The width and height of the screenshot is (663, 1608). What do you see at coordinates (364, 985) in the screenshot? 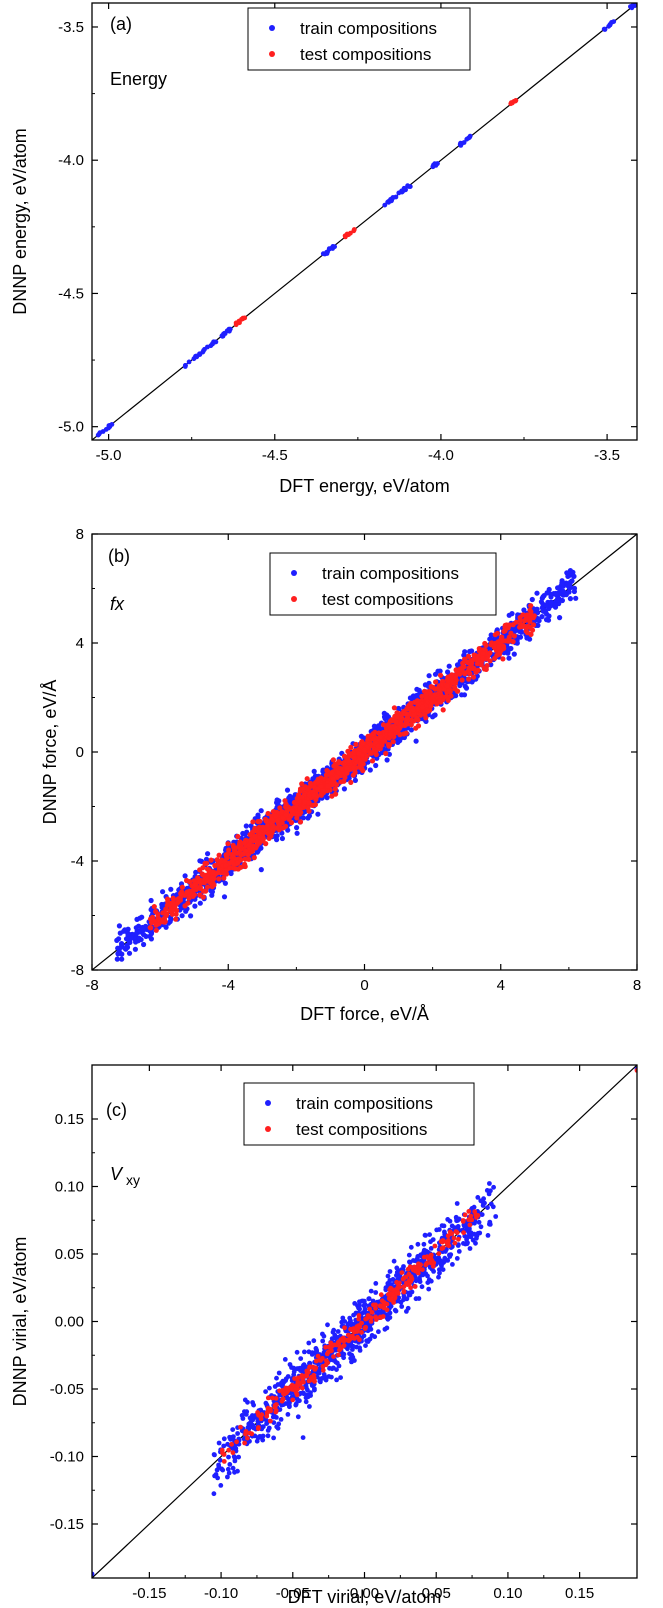
I see `x-tick-label: 0` at bounding box center [364, 985].